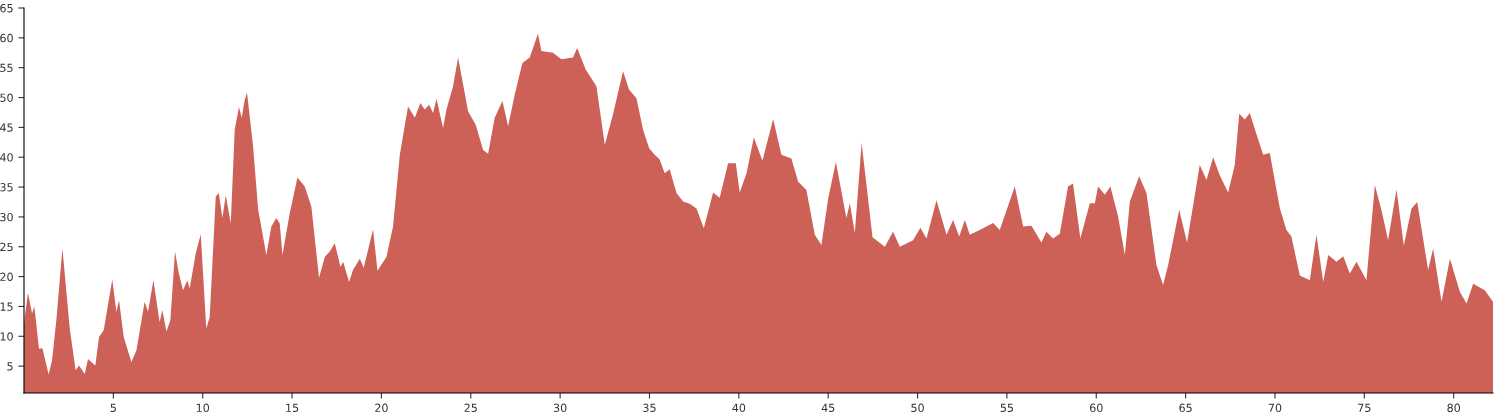 The width and height of the screenshot is (1498, 418). Describe the element at coordinates (470, 408) in the screenshot. I see `x-tick-label: 25` at that location.